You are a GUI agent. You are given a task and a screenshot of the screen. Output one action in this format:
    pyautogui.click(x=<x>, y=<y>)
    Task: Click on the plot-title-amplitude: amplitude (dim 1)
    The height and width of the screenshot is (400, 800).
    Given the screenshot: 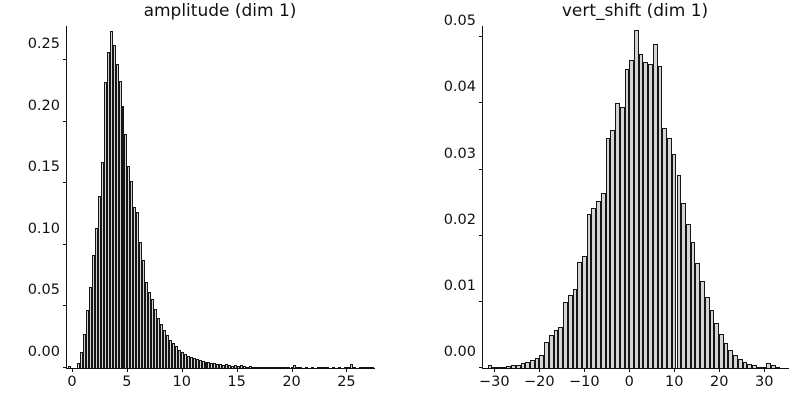 What is the action you would take?
    pyautogui.click(x=220, y=11)
    